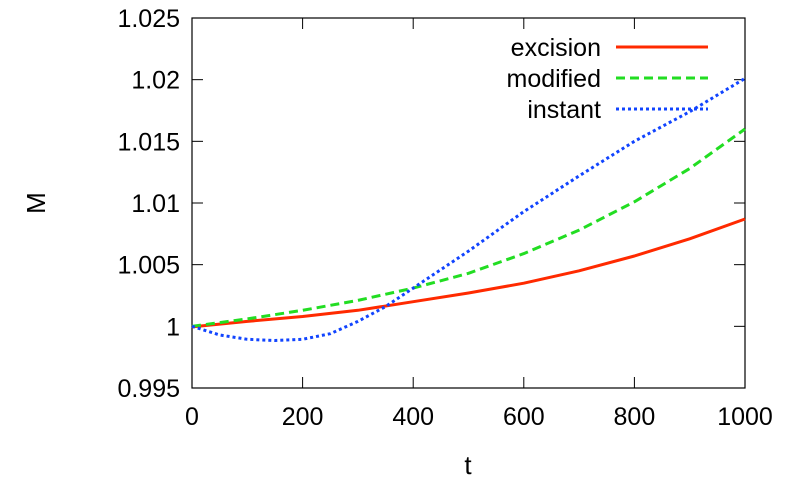  I want to click on y-tick-label: 1, so click(173, 327).